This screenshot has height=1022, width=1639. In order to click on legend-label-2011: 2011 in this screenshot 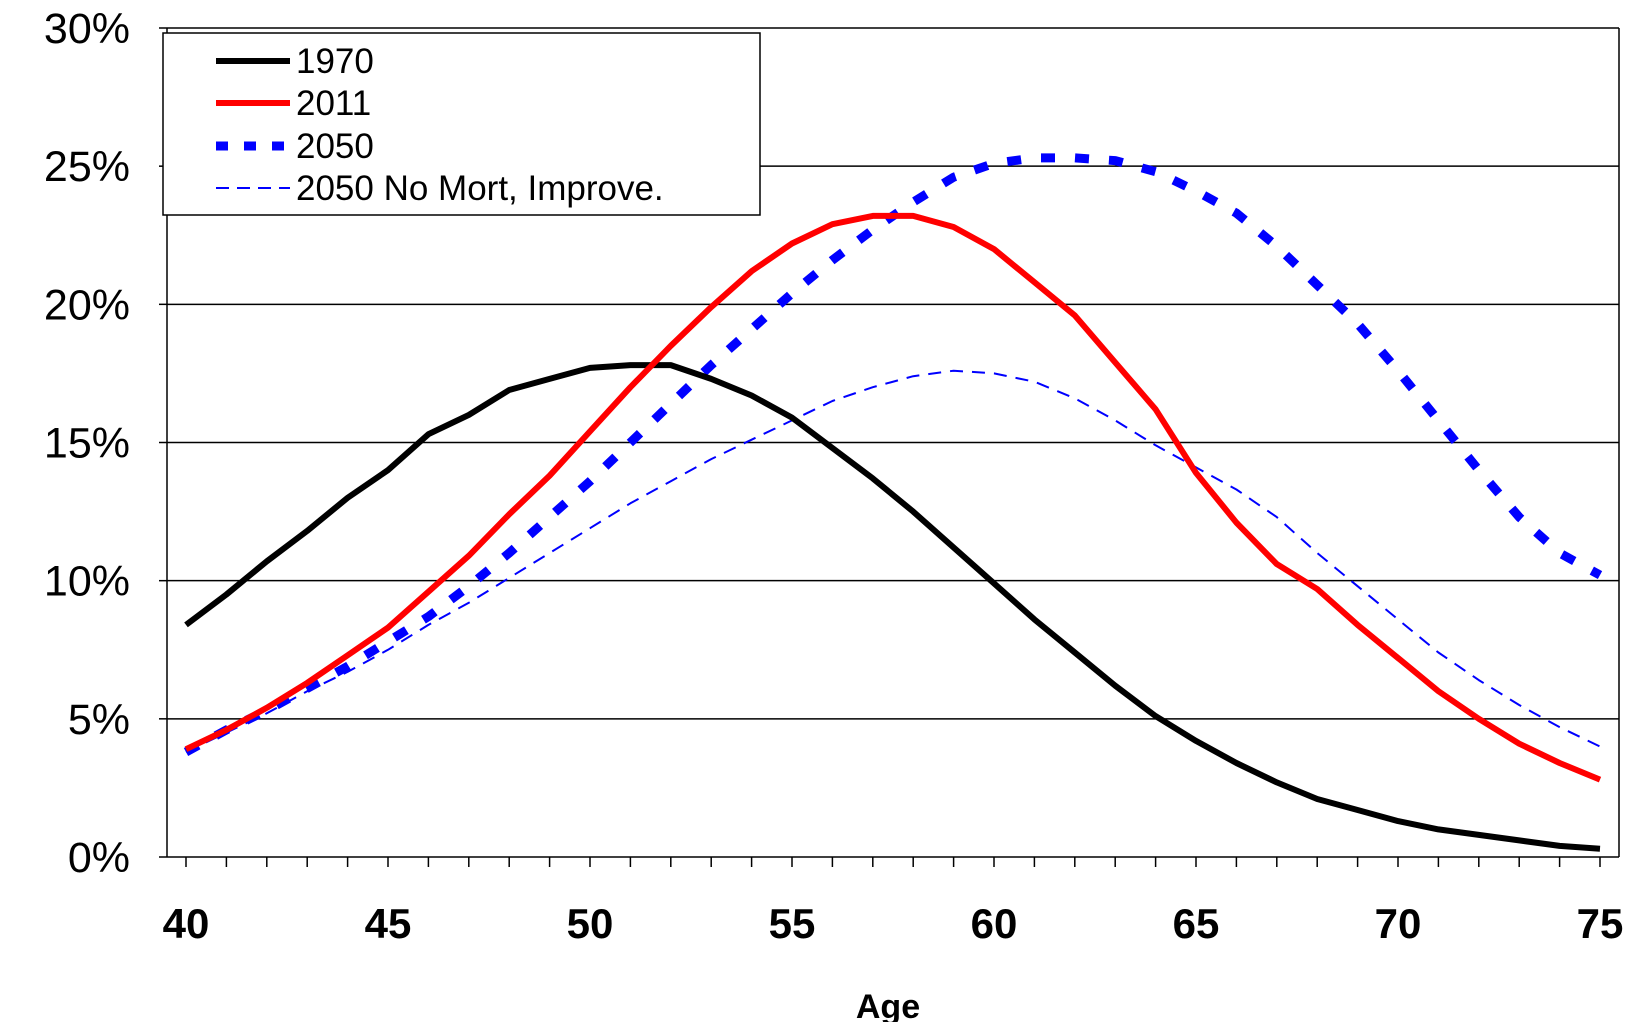, I will do `click(333, 103)`.